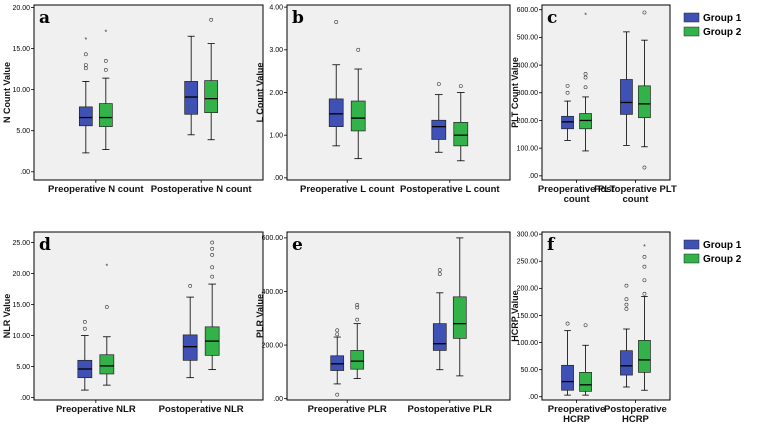 The image size is (778, 428). What do you see at coordinates (577, 194) in the screenshot?
I see `x-category-label: Preoperative PLT count` at bounding box center [577, 194].